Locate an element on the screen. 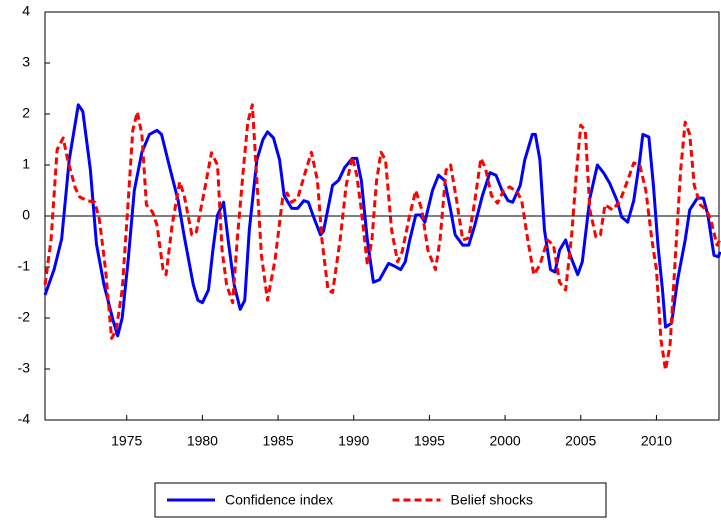 Image resolution: width=721 pixels, height=525 pixels. y-tick-label: 4 is located at coordinates (26, 11).